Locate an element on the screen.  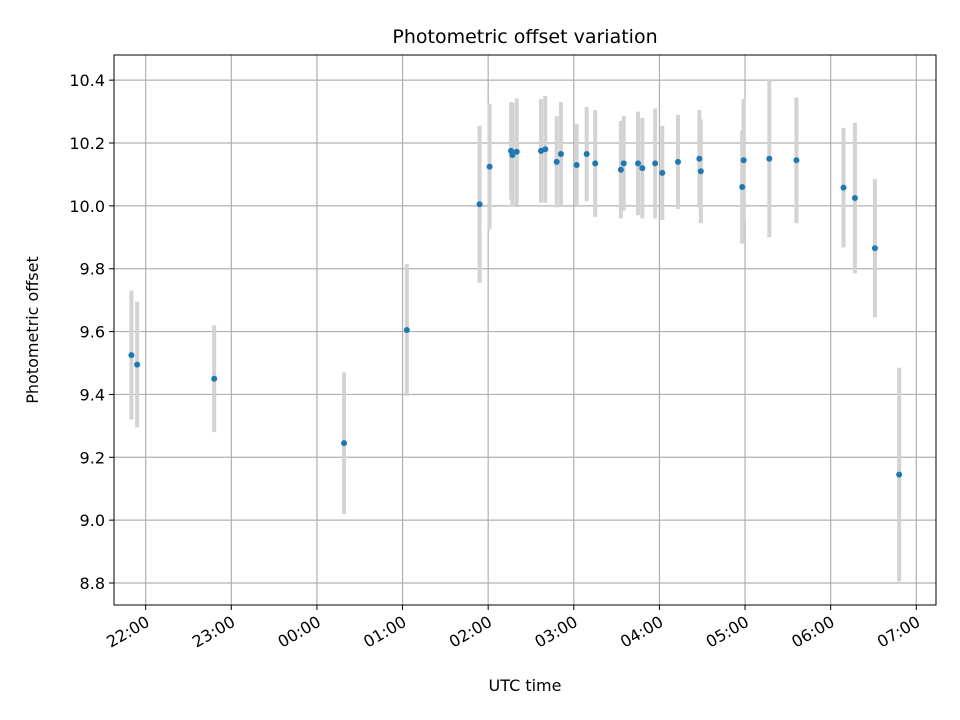
y-tick-label: 8.8 is located at coordinates (92, 583).